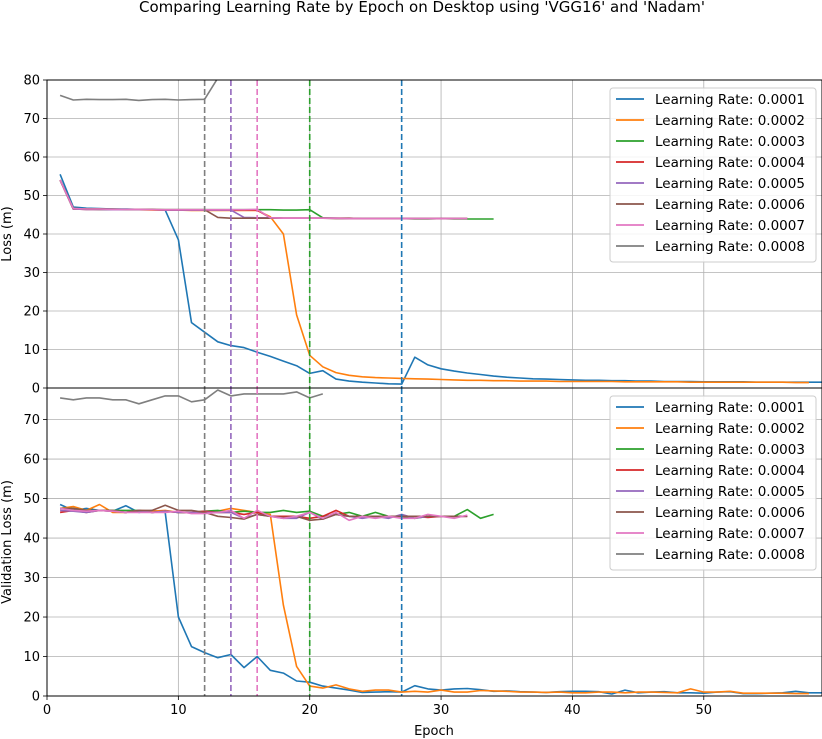  Describe the element at coordinates (309, 710) in the screenshot. I see `x-tick-label: 20` at that location.